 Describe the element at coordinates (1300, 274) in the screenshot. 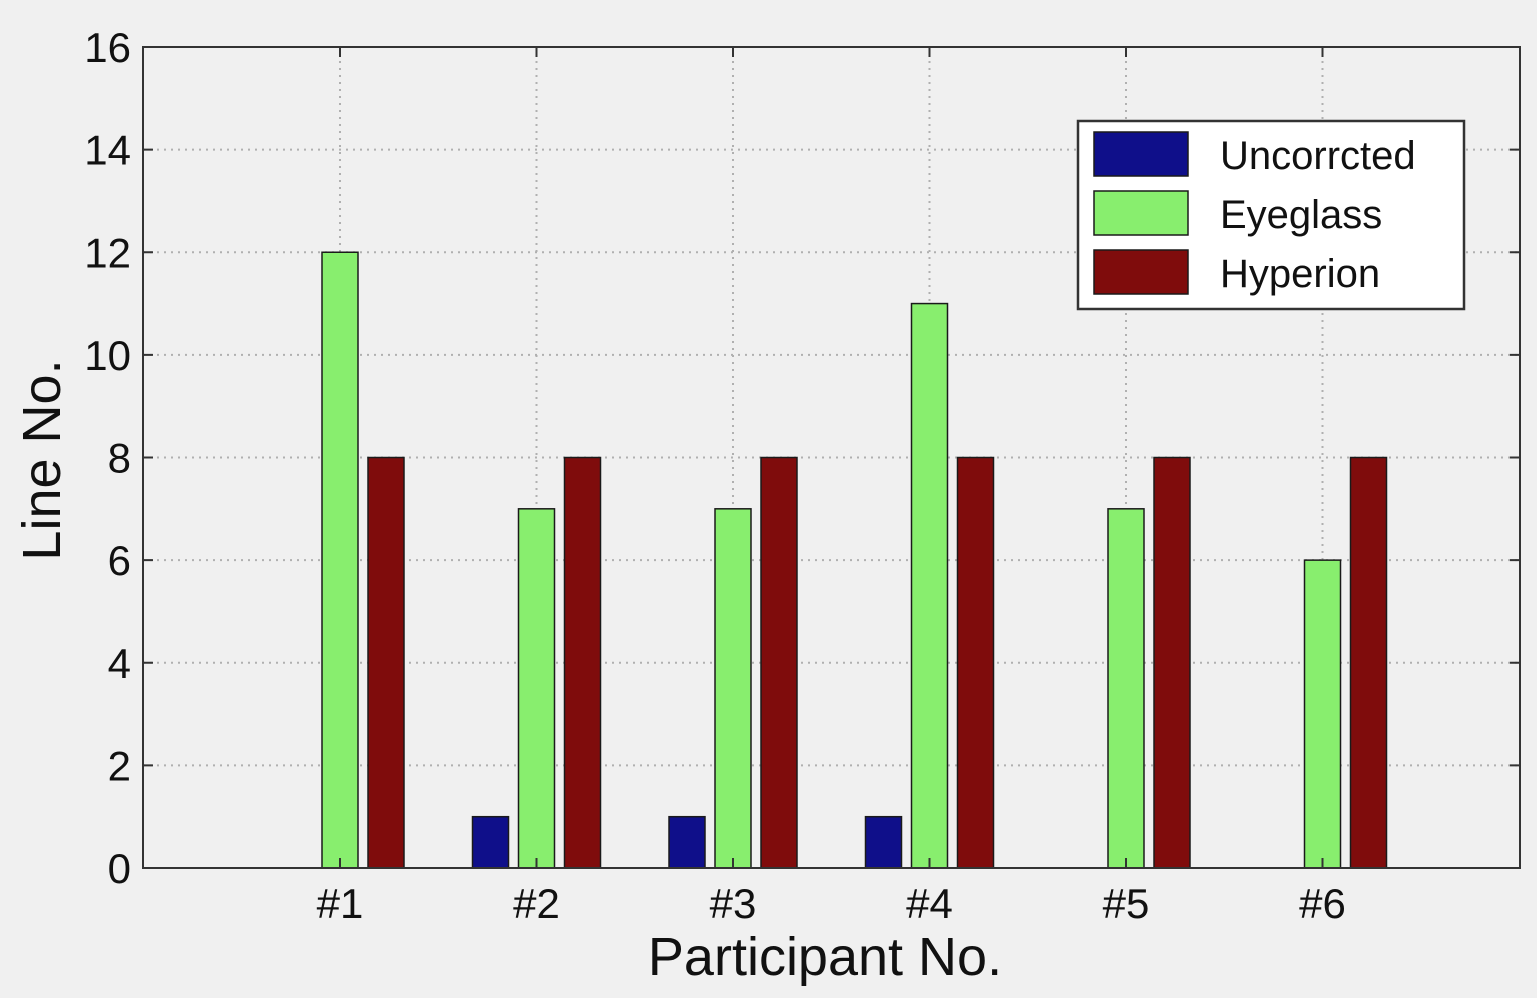

I see `legend-label-hyperion: Hyperion` at that location.